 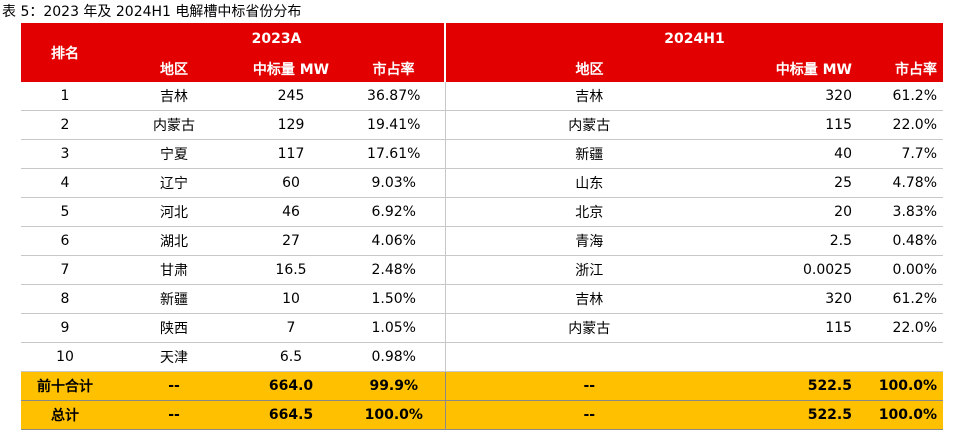 I want to click on rank-cell: 7, so click(x=65, y=270).